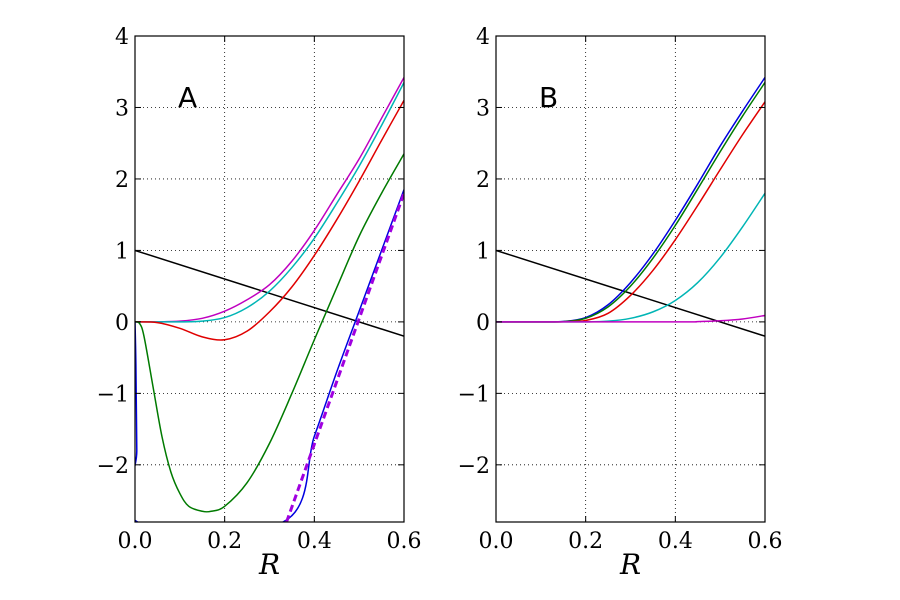 The width and height of the screenshot is (900, 600). I want to click on series-purple-dashed-asymptote, so click(344, 357).